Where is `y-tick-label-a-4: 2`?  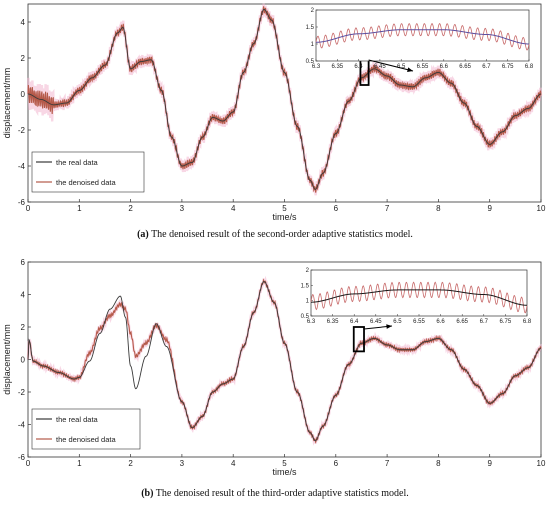 y-tick-label-a-4: 2 is located at coordinates (23, 58).